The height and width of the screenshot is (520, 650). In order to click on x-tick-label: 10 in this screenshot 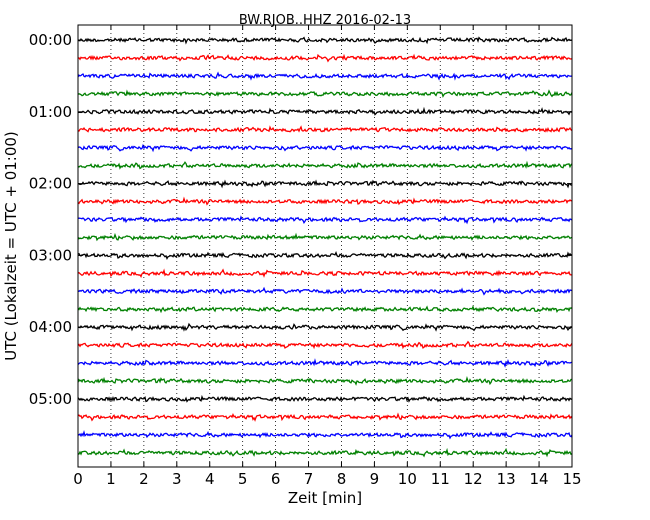, I will do `click(407, 479)`.